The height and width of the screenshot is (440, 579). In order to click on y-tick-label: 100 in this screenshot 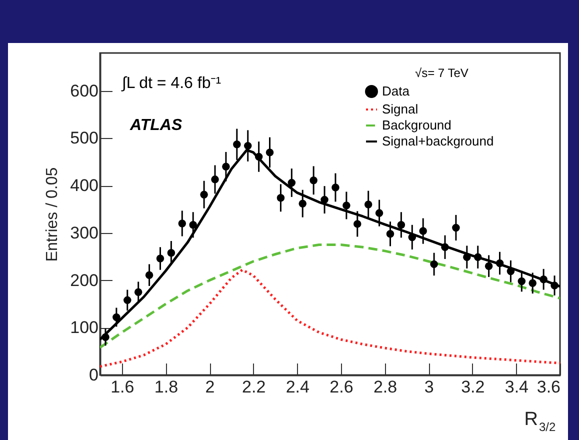, I will do `click(84, 328)`.